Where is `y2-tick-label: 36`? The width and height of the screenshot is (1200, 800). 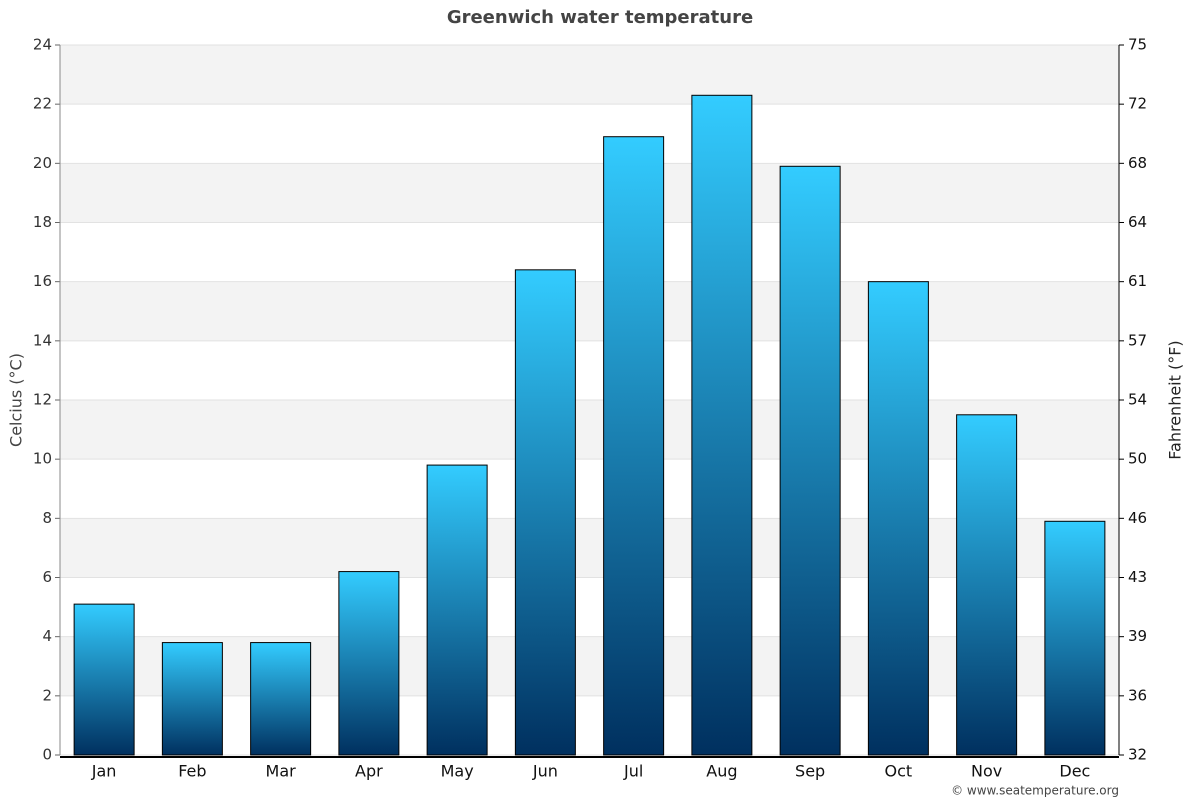
y2-tick-label: 36 is located at coordinates (1137, 695).